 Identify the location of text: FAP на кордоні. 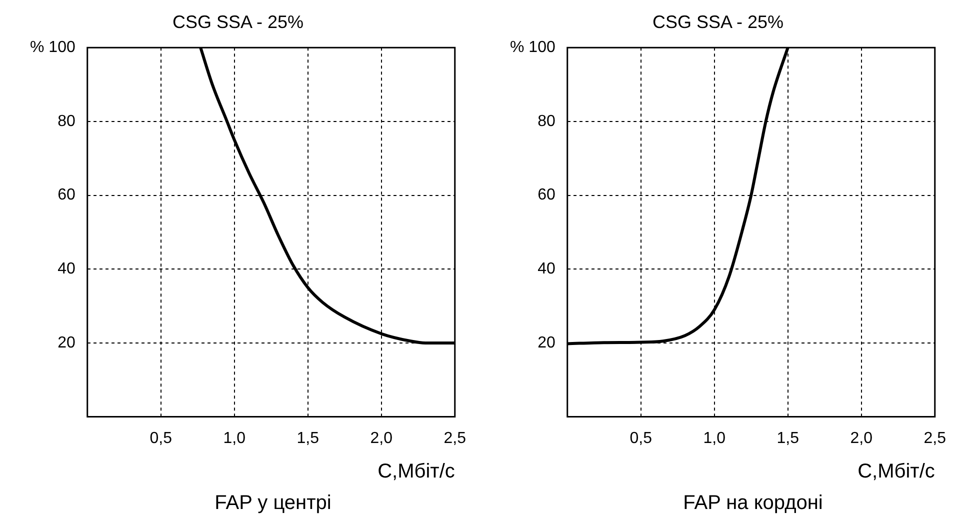
(753, 503).